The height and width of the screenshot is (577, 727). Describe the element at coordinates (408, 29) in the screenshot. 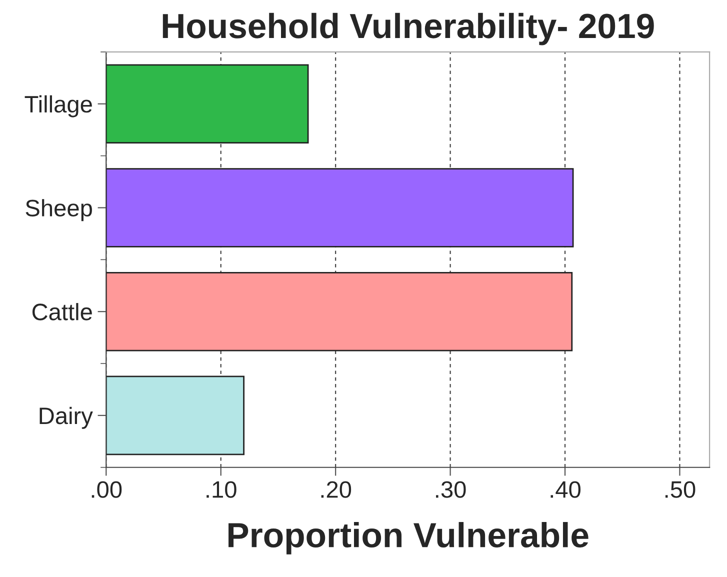

I see `chart-title: Household Vulnerability- 2019` at that location.